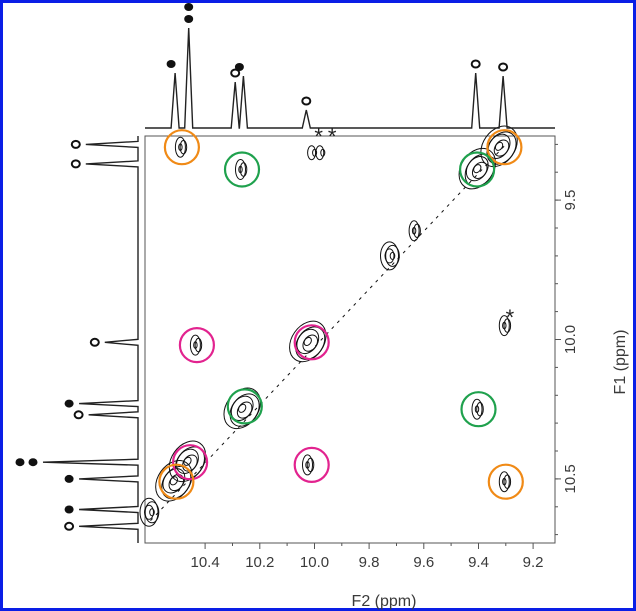  I want to click on x-tick-label: 10.4, so click(204, 562).